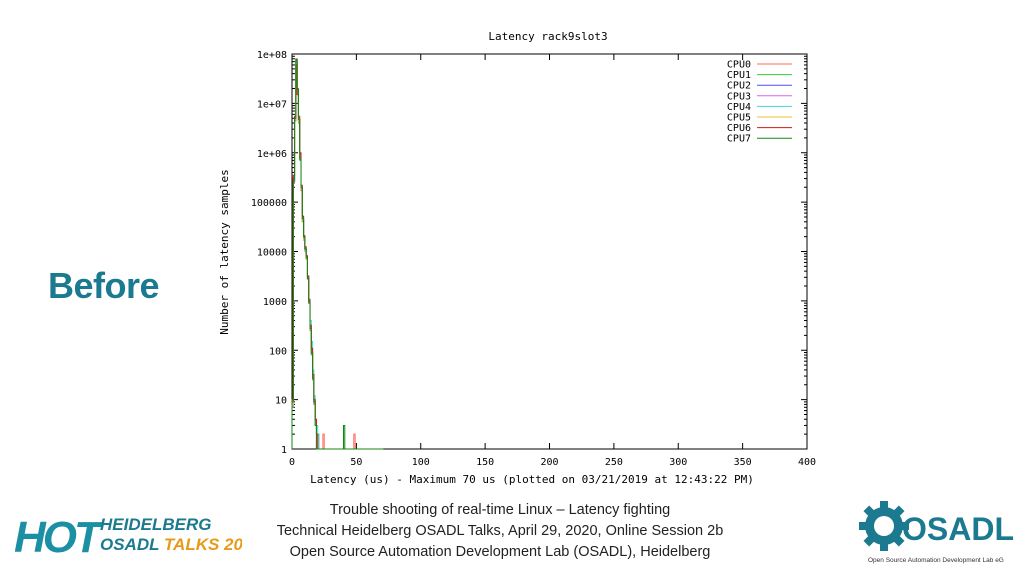  I want to click on x-tick-label: 400, so click(807, 462).